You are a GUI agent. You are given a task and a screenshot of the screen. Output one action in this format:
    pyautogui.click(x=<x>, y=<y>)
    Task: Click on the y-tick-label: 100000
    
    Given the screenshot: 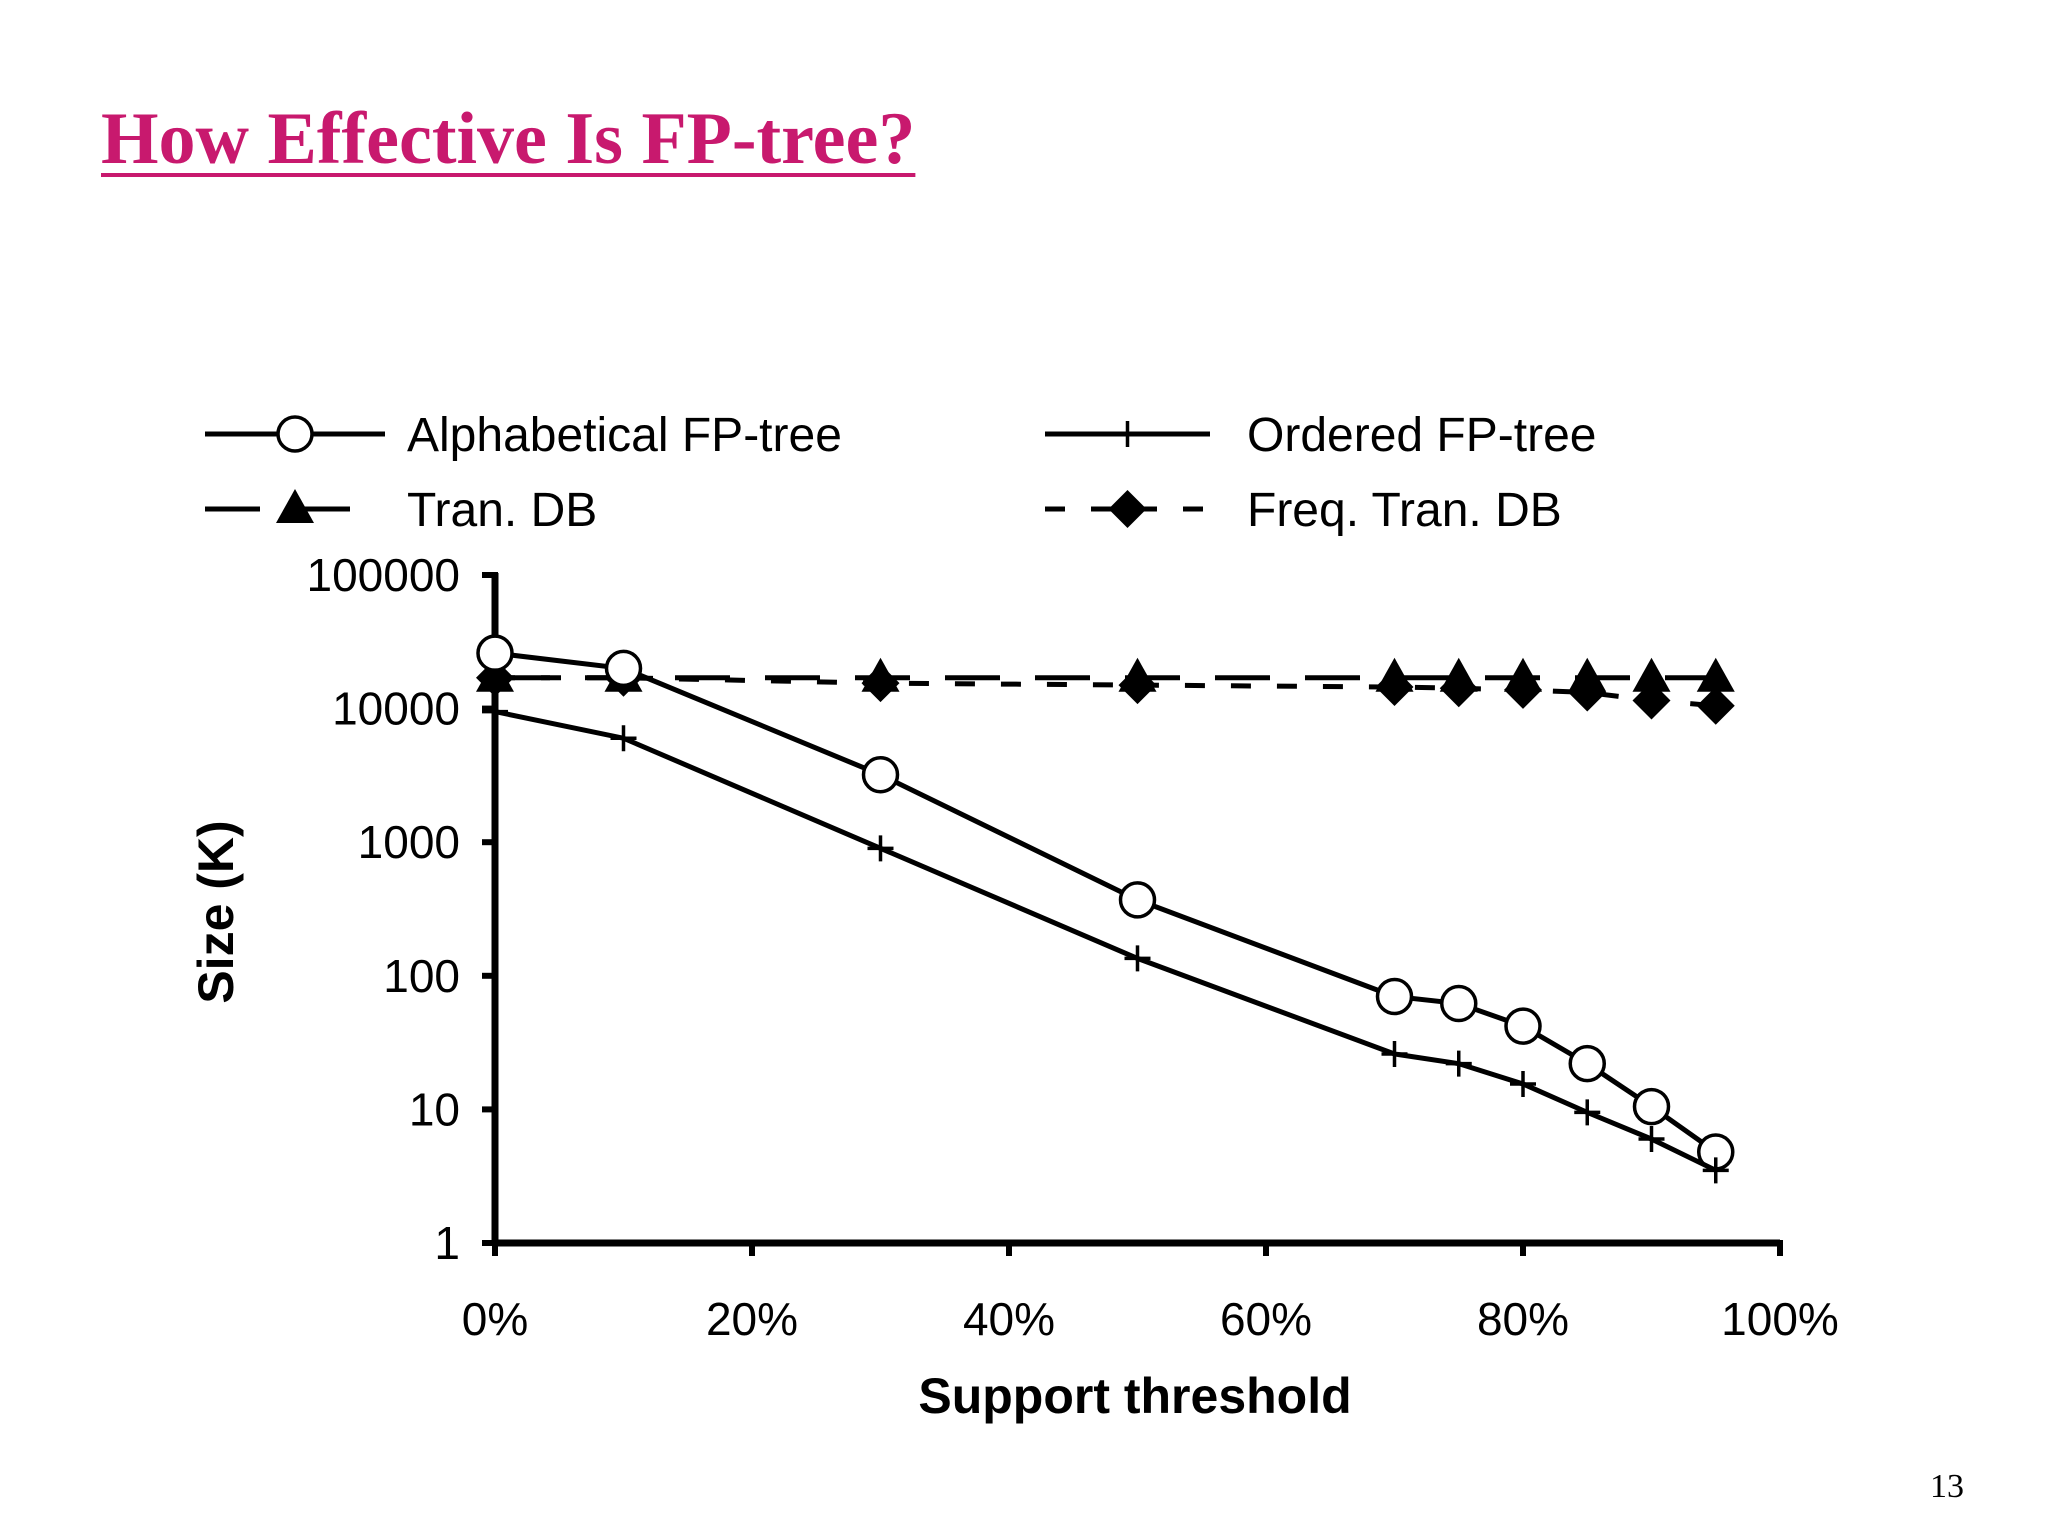 What is the action you would take?
    pyautogui.click(x=384, y=575)
    